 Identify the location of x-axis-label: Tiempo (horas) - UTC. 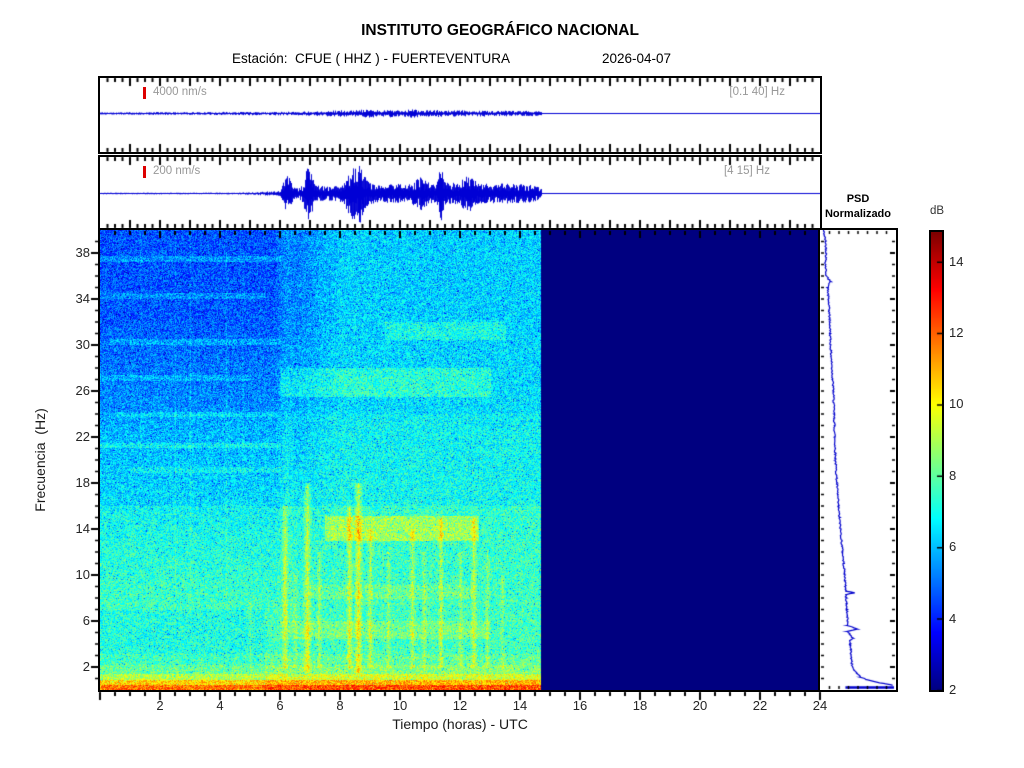
(460, 724).